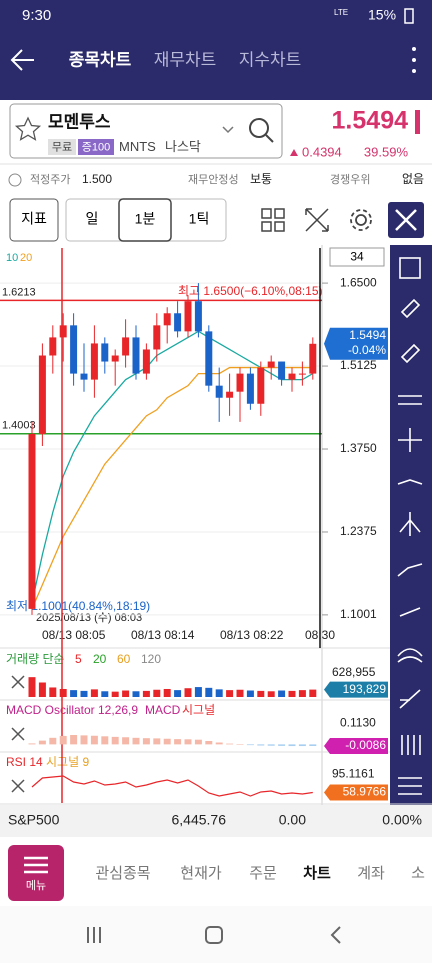  What do you see at coordinates (100, 59) in the screenshot?
I see `tab-active: 종목차트` at bounding box center [100, 59].